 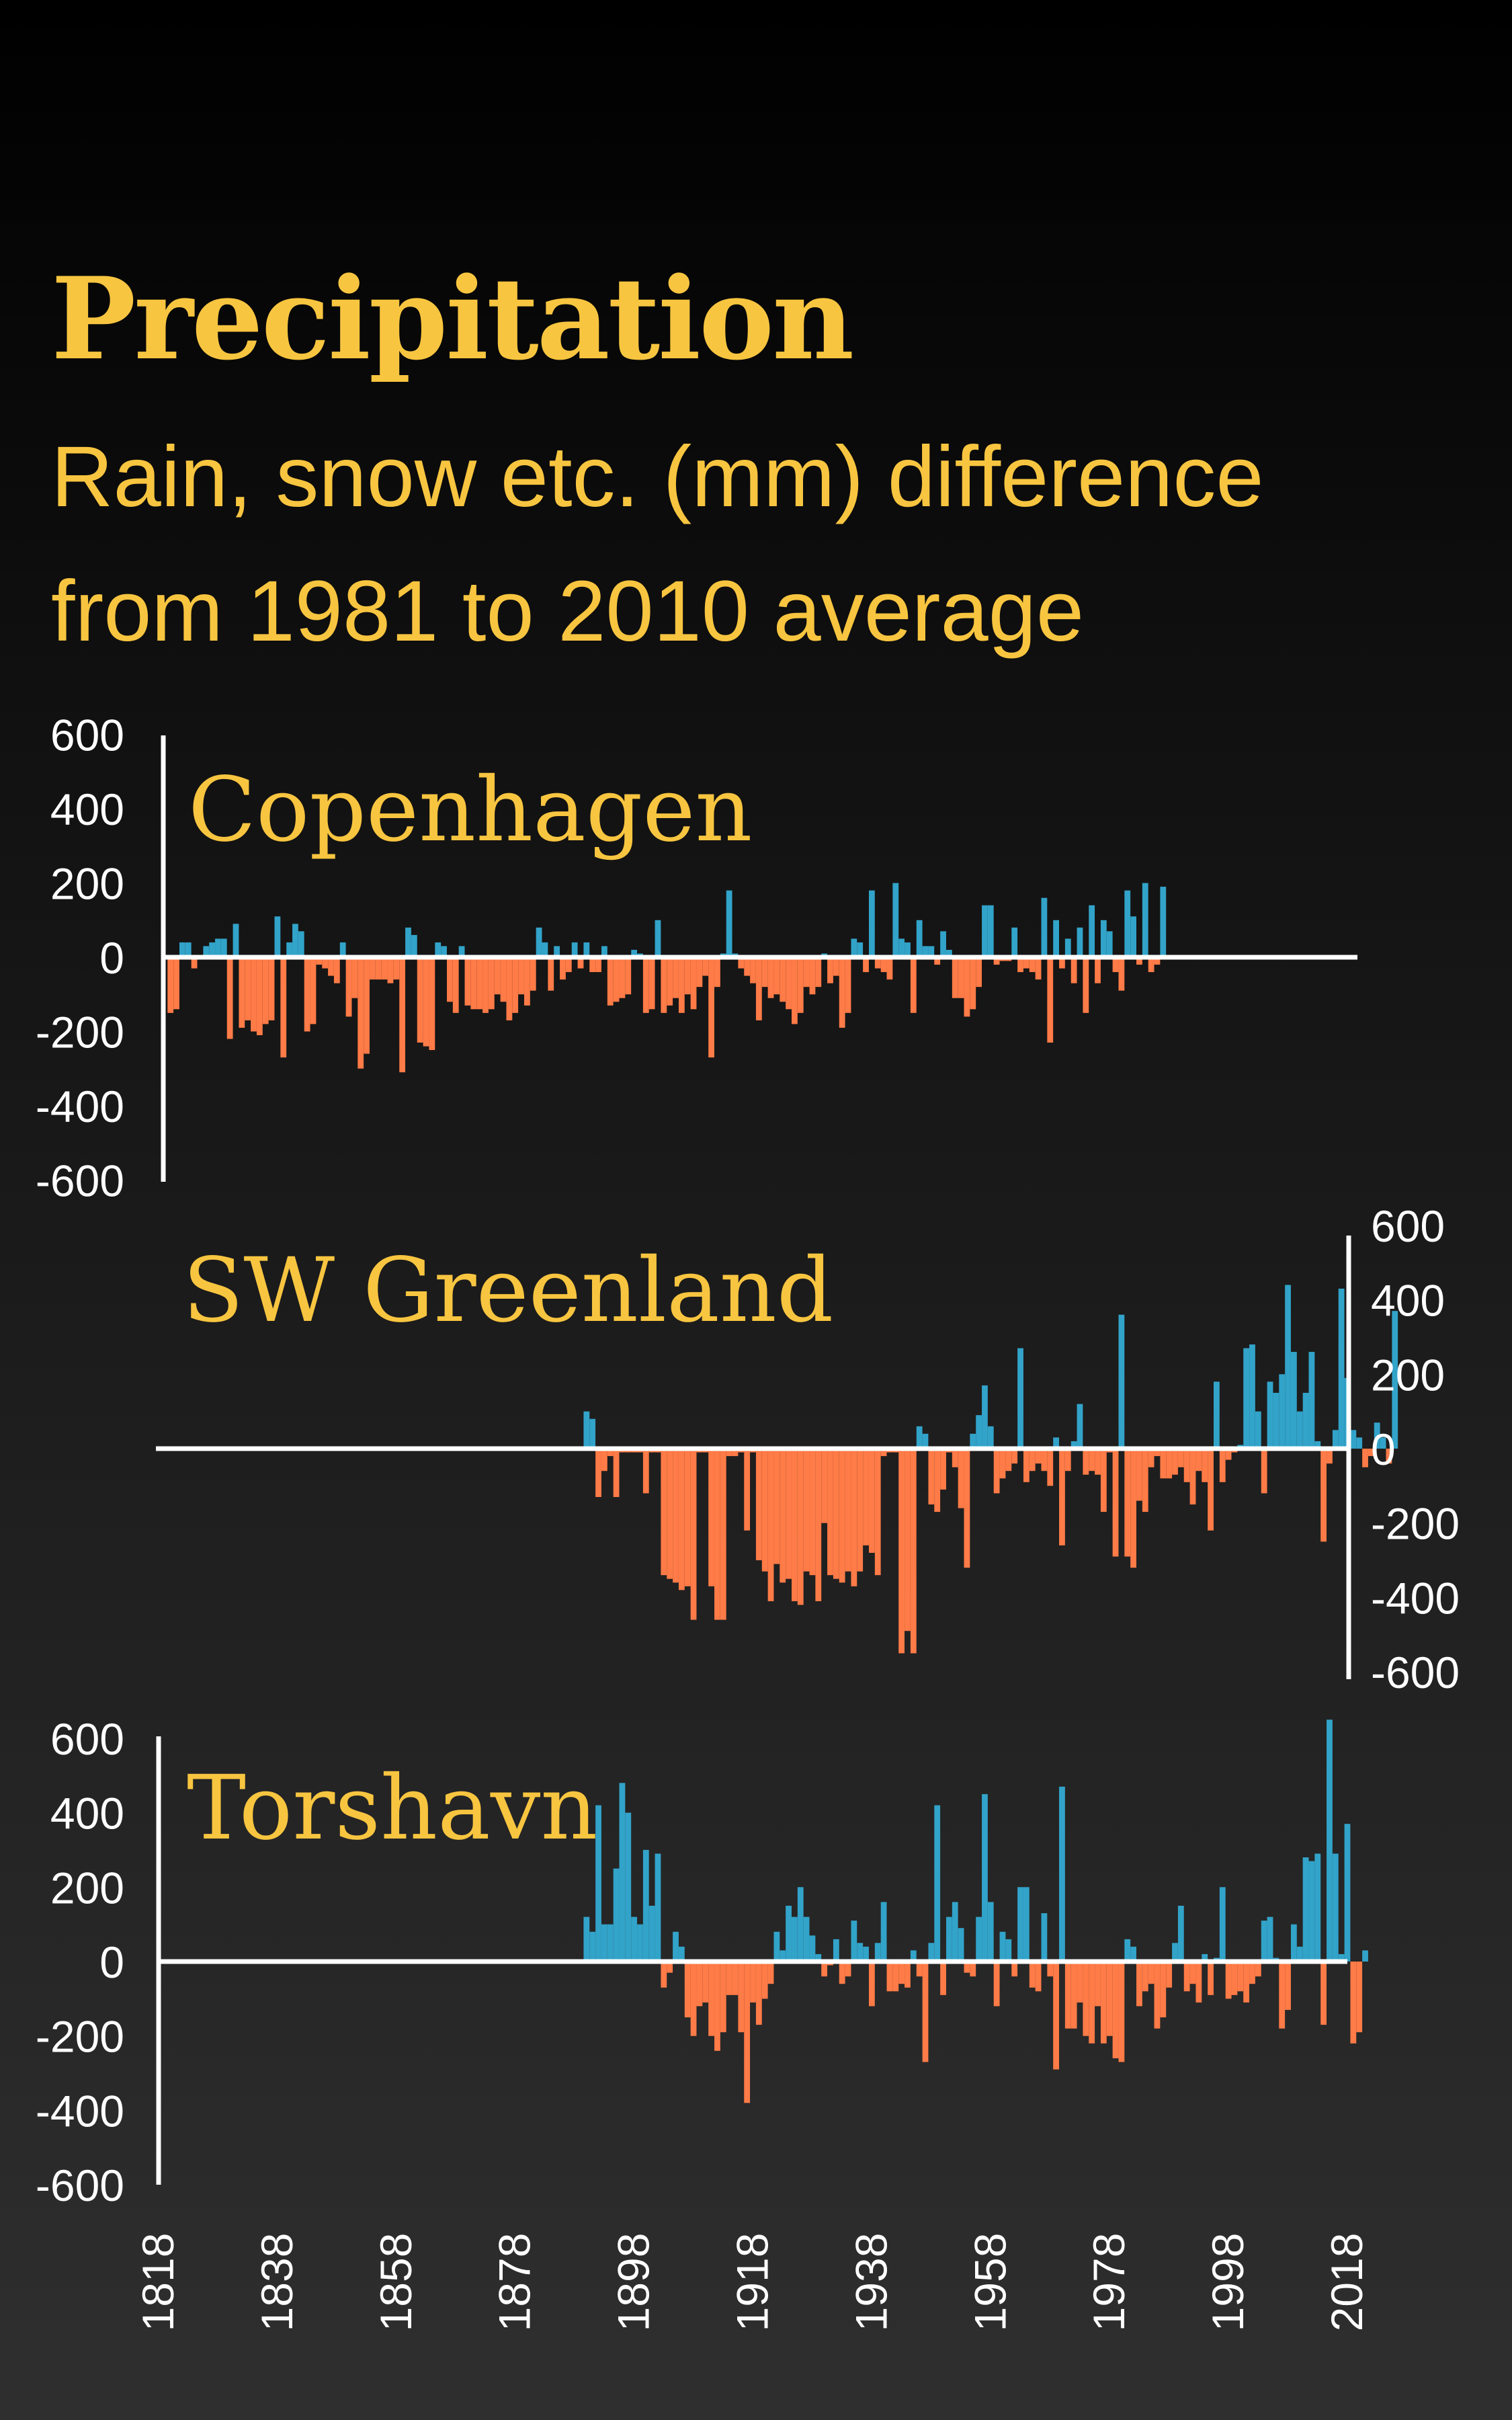 What do you see at coordinates (1068, 947) in the screenshot?
I see `copenhagen-bar-1971` at bounding box center [1068, 947].